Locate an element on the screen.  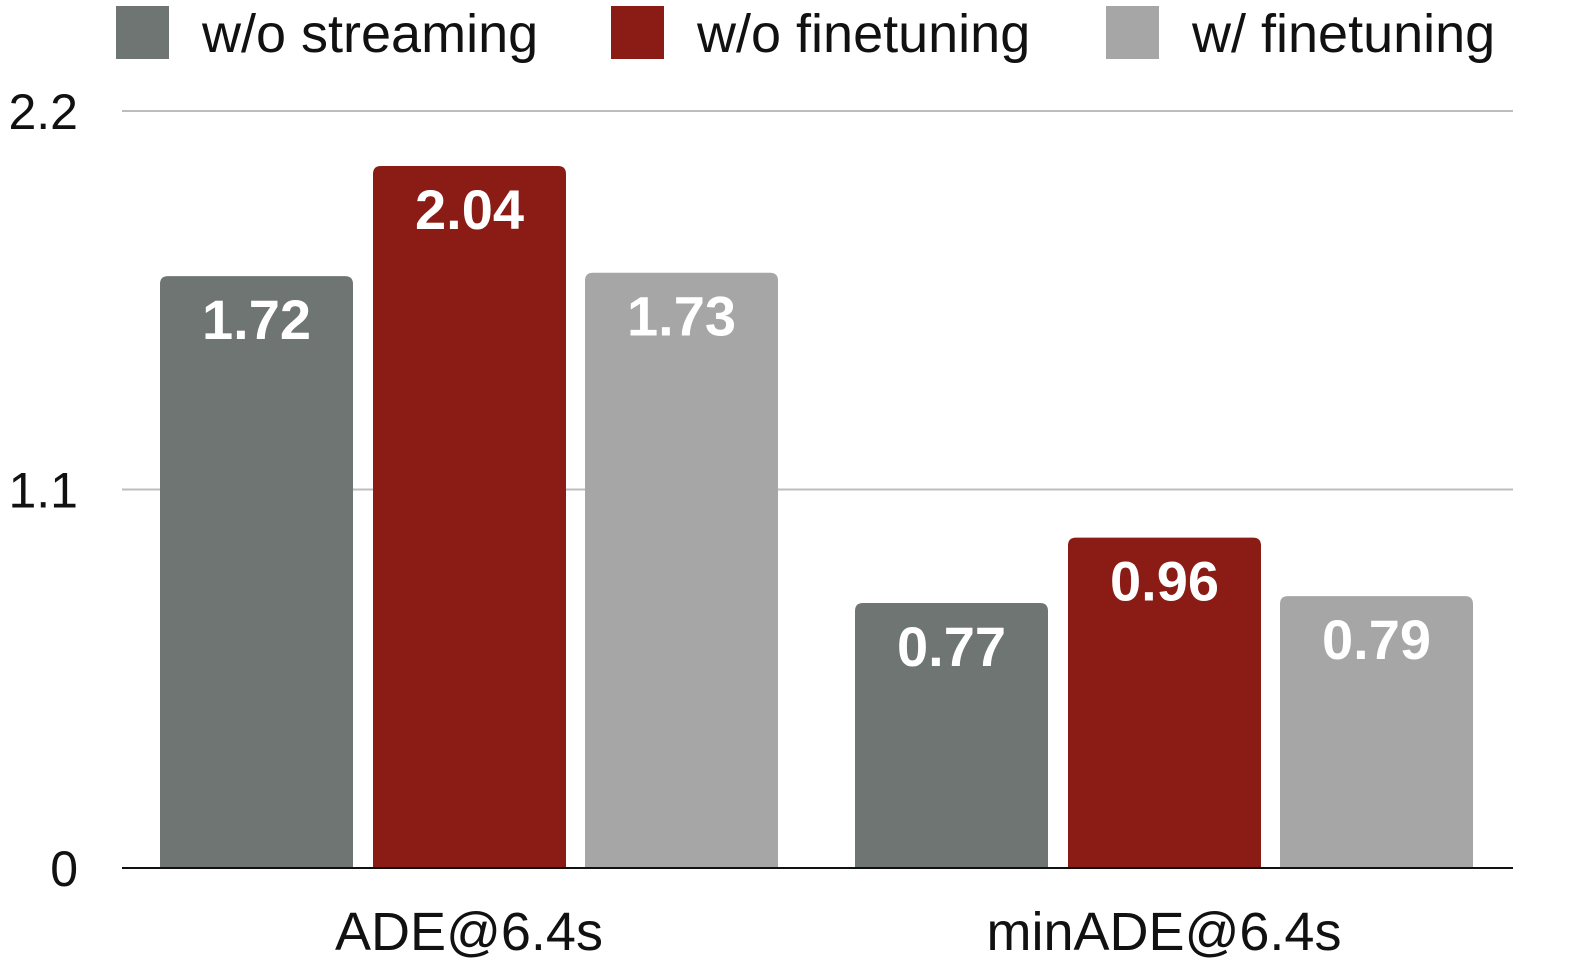
y-tick-label: 1.1 is located at coordinates (43, 491).